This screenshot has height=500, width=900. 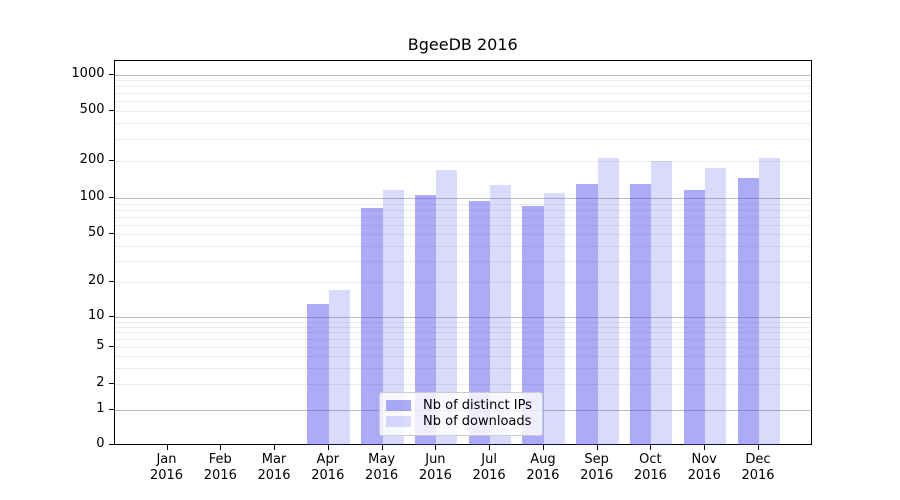 I want to click on bar-distinct-ips-may, so click(x=372, y=326).